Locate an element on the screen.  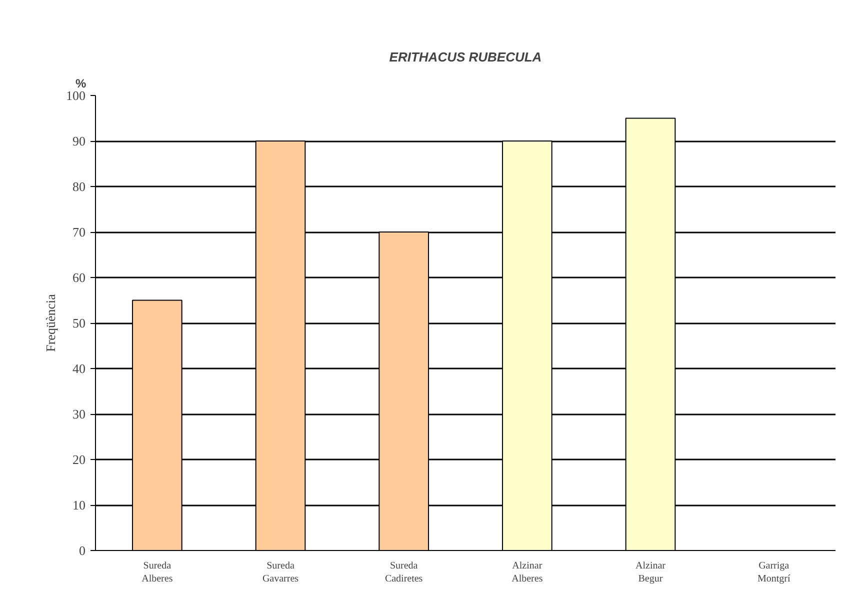
y-tick-label: 20 is located at coordinates (79, 459).